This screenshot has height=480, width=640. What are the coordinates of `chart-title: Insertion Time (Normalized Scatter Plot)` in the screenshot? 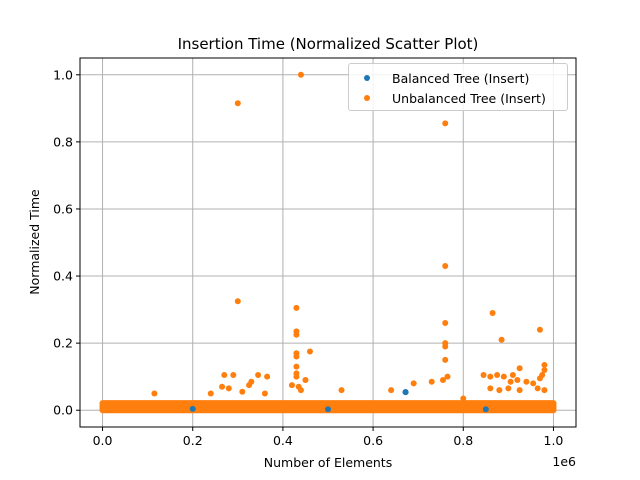 It's located at (328, 44).